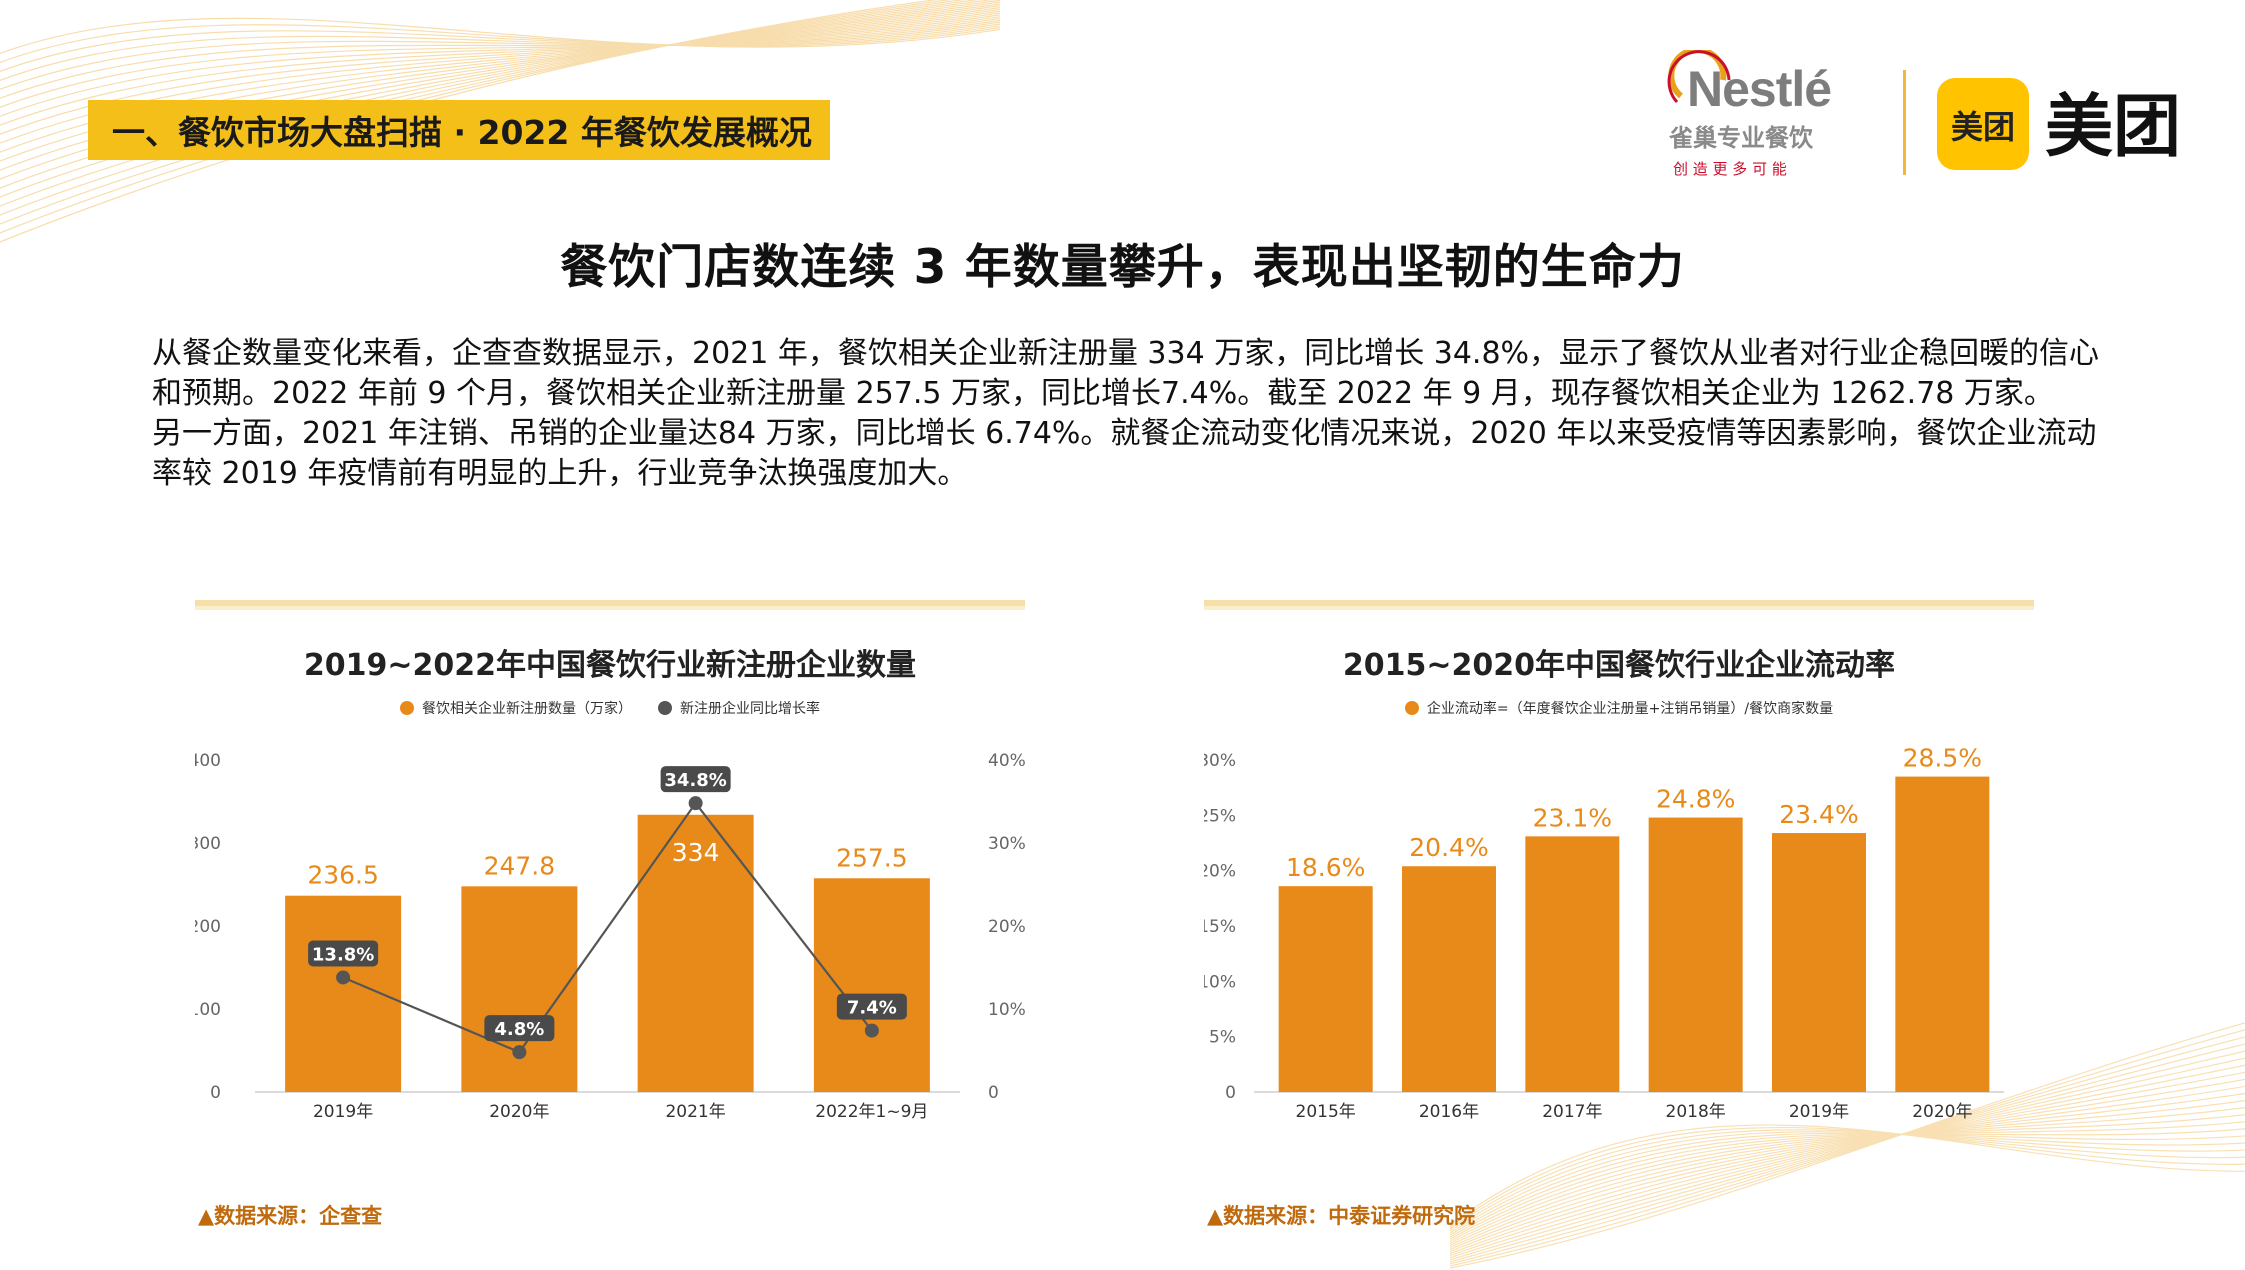 This screenshot has height=1270, width=2245. I want to click on x-axis-tick-label: 2022年1~9月, so click(871, 1112).